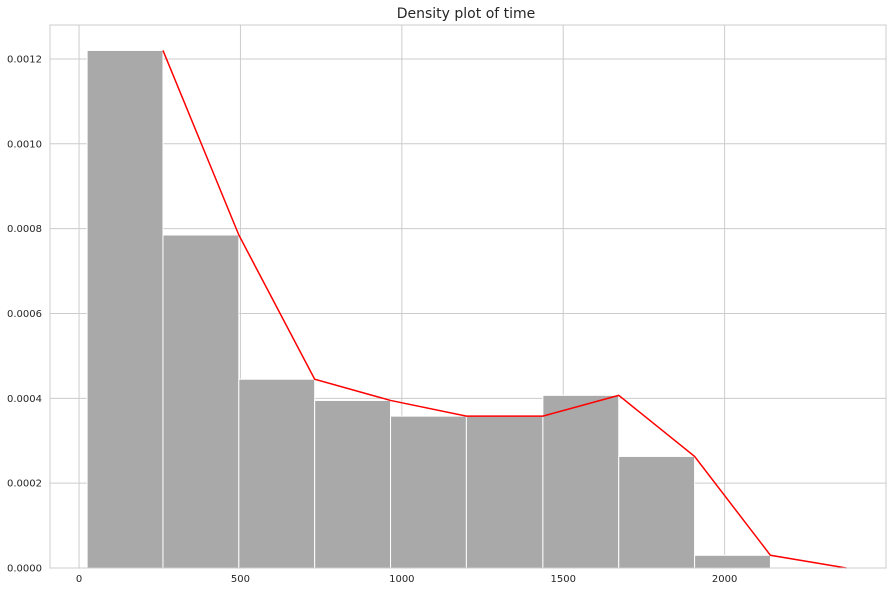  What do you see at coordinates (24, 399) in the screenshot?
I see `y-tick-label: 0.0004` at bounding box center [24, 399].